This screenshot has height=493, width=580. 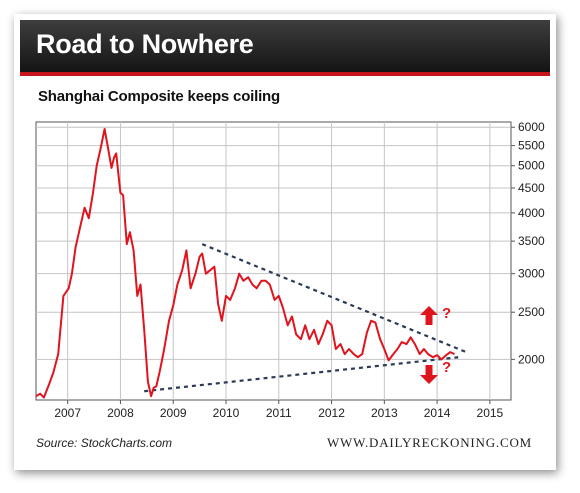 I want to click on x-tick-label: 2014, so click(x=437, y=413).